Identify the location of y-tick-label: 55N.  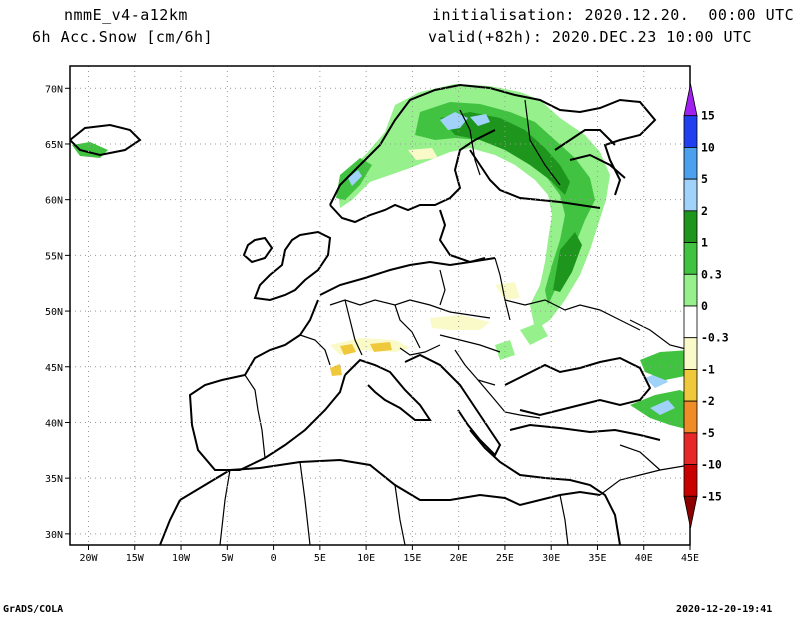
(54, 256).